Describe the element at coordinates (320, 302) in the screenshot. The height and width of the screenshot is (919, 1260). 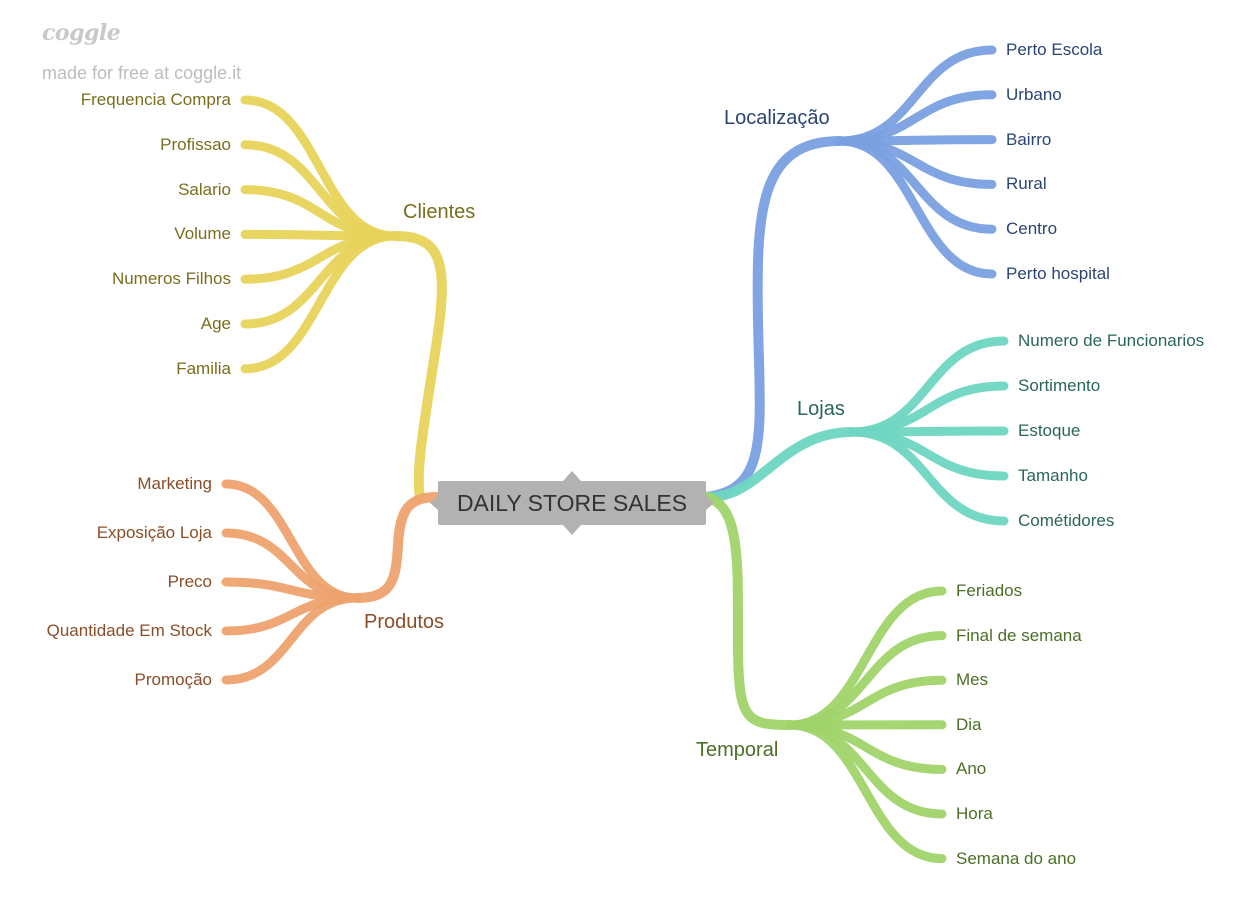
I see `leaf-connector-clientes` at that location.